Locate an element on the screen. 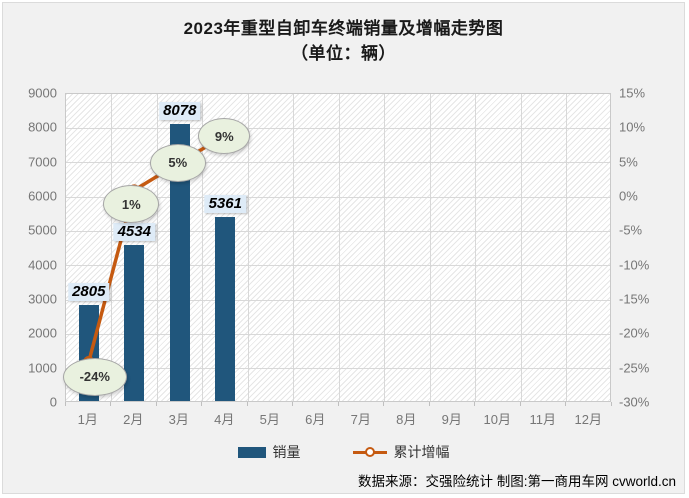  growth-point-label: -24% is located at coordinates (94, 376).